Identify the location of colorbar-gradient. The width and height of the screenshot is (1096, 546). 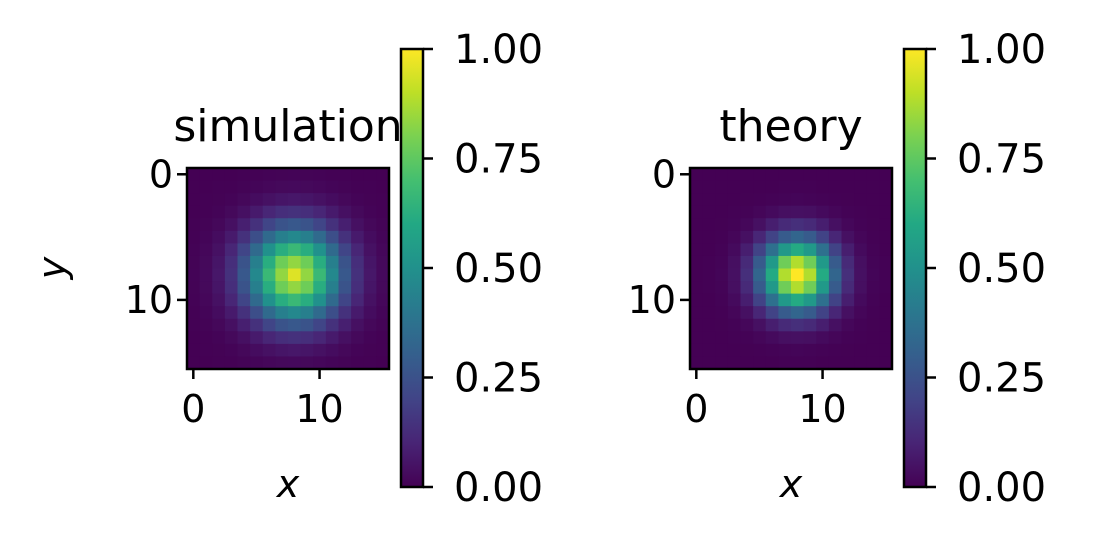
(412, 268).